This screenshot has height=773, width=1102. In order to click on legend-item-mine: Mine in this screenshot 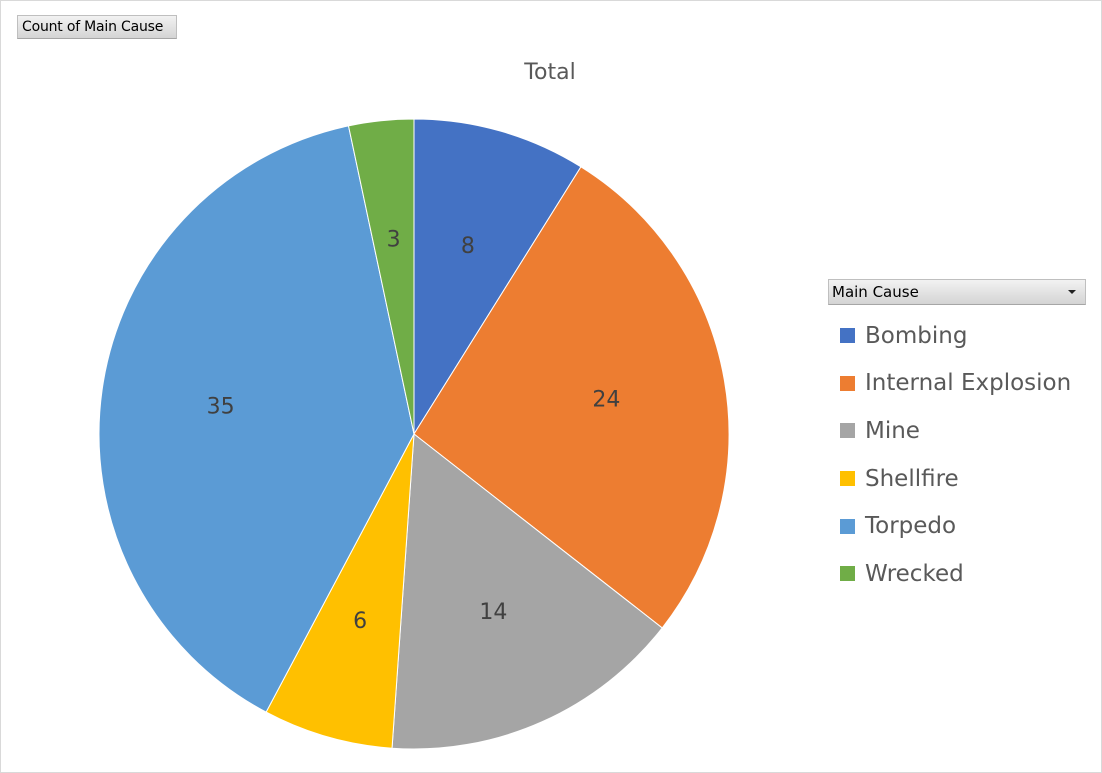, I will do `click(955, 431)`.